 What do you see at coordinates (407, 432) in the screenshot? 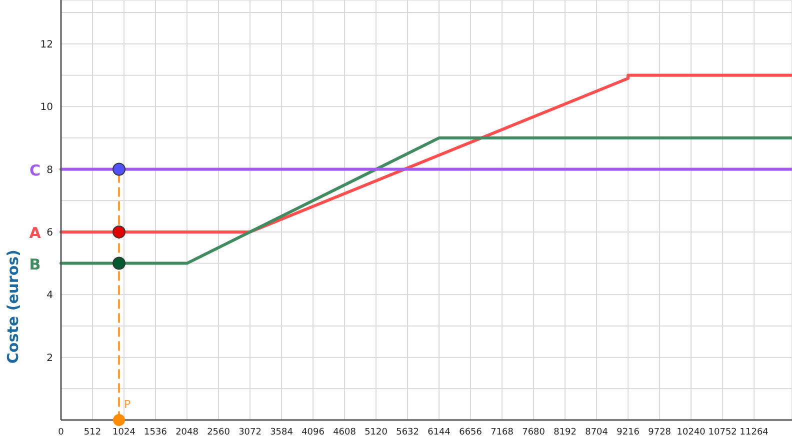
I see `x-tick-label: 5632` at bounding box center [407, 432].